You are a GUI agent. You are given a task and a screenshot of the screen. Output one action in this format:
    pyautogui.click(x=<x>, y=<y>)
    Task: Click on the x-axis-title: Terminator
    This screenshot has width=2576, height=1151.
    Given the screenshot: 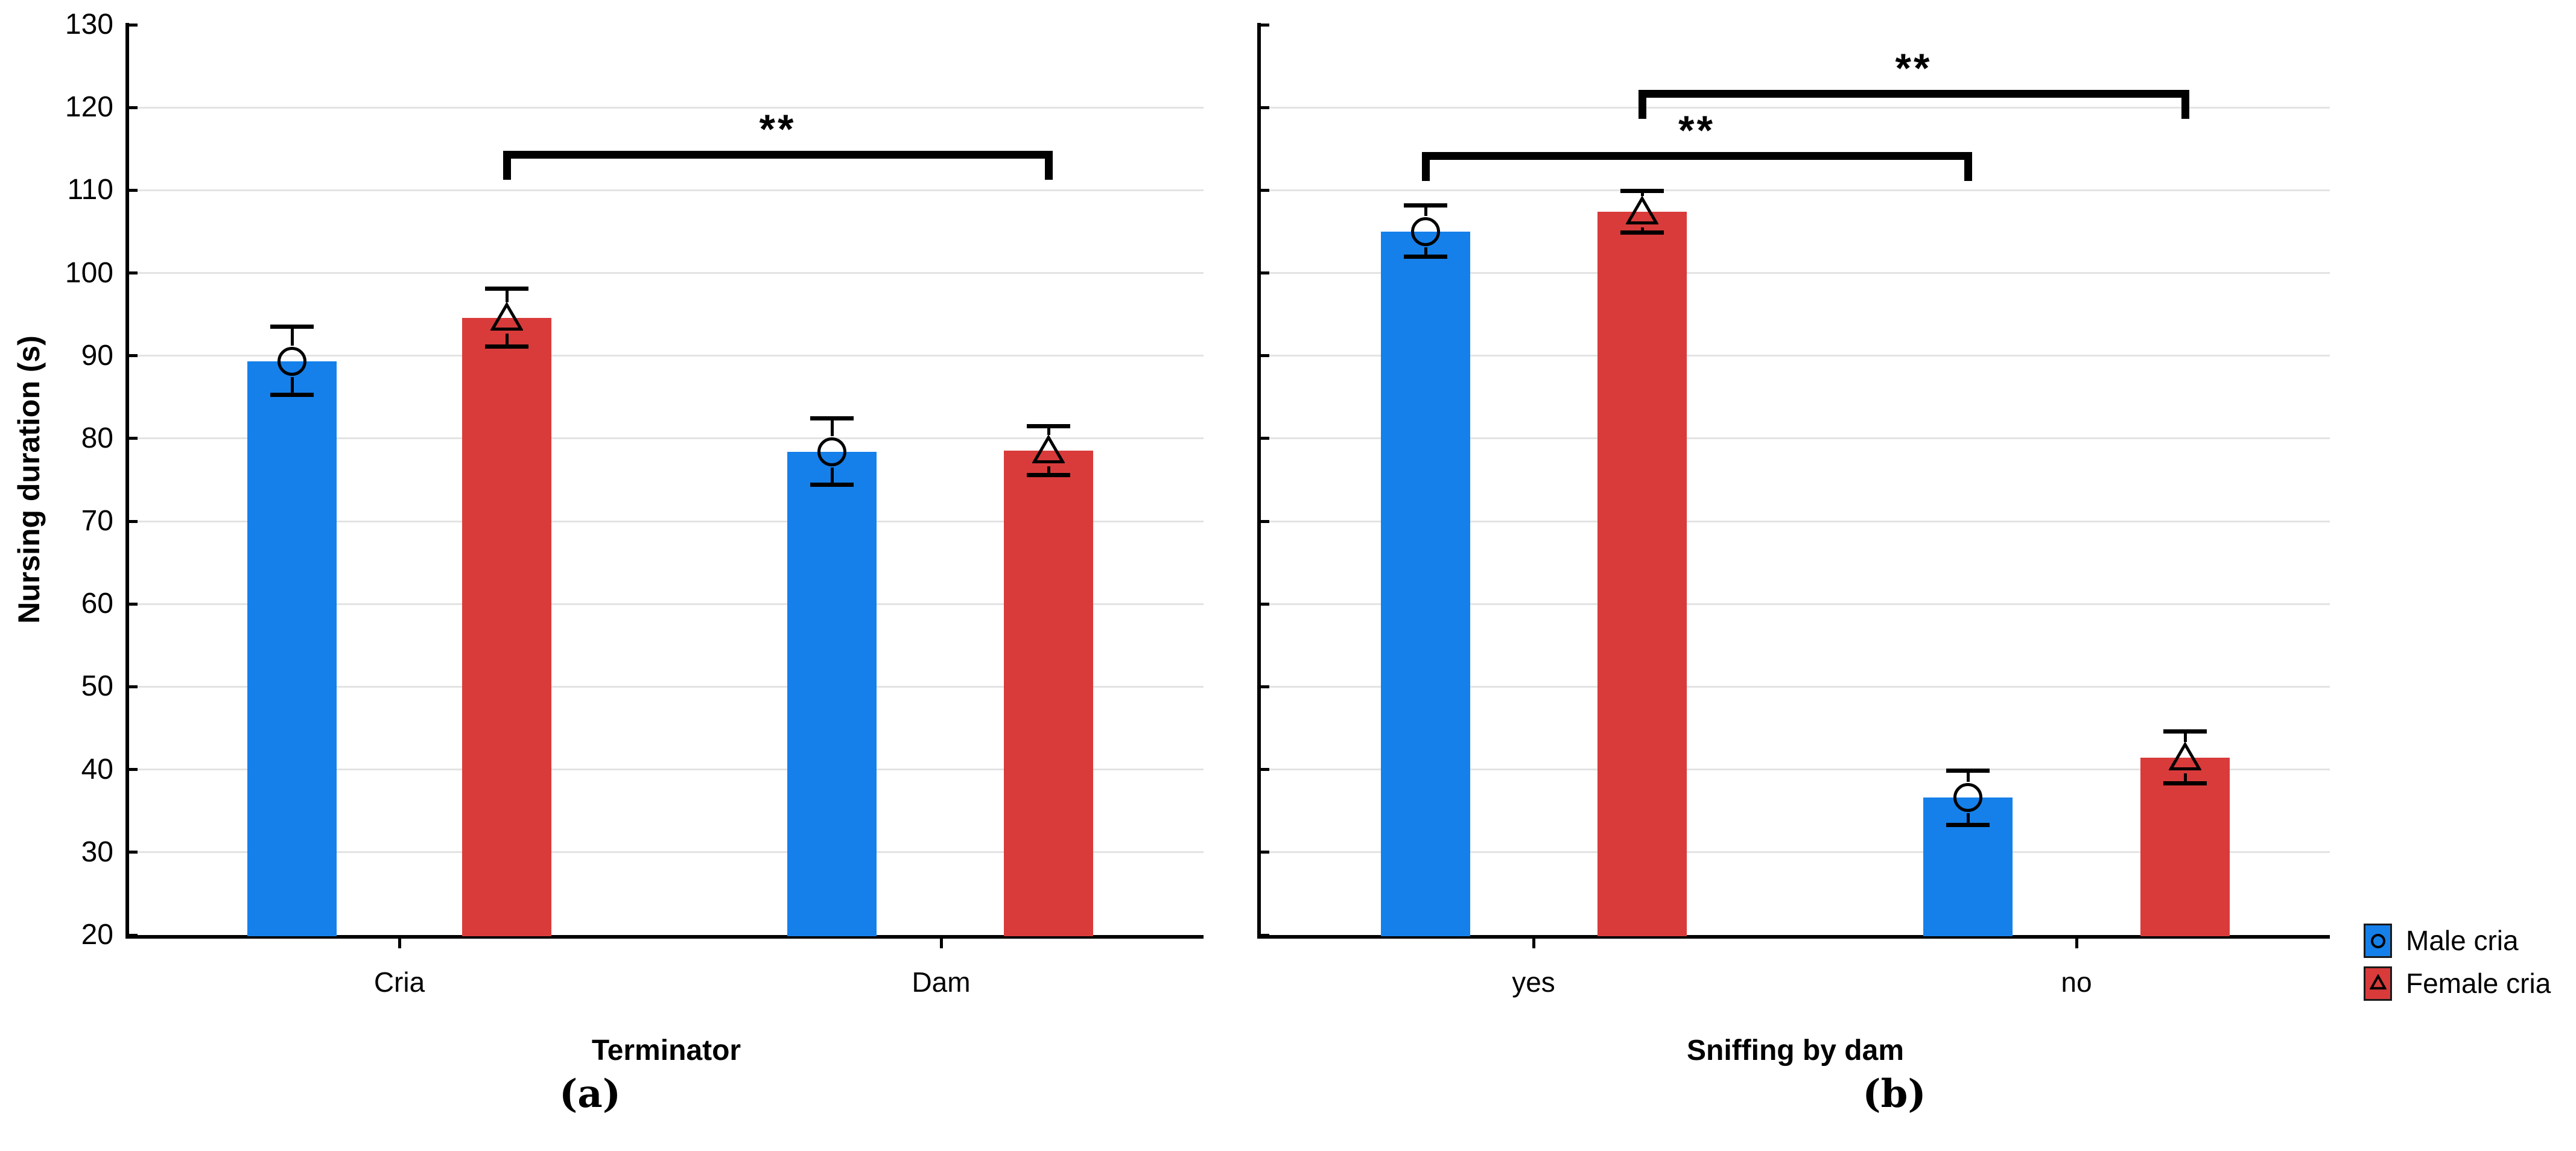 What is the action you would take?
    pyautogui.click(x=666, y=1051)
    